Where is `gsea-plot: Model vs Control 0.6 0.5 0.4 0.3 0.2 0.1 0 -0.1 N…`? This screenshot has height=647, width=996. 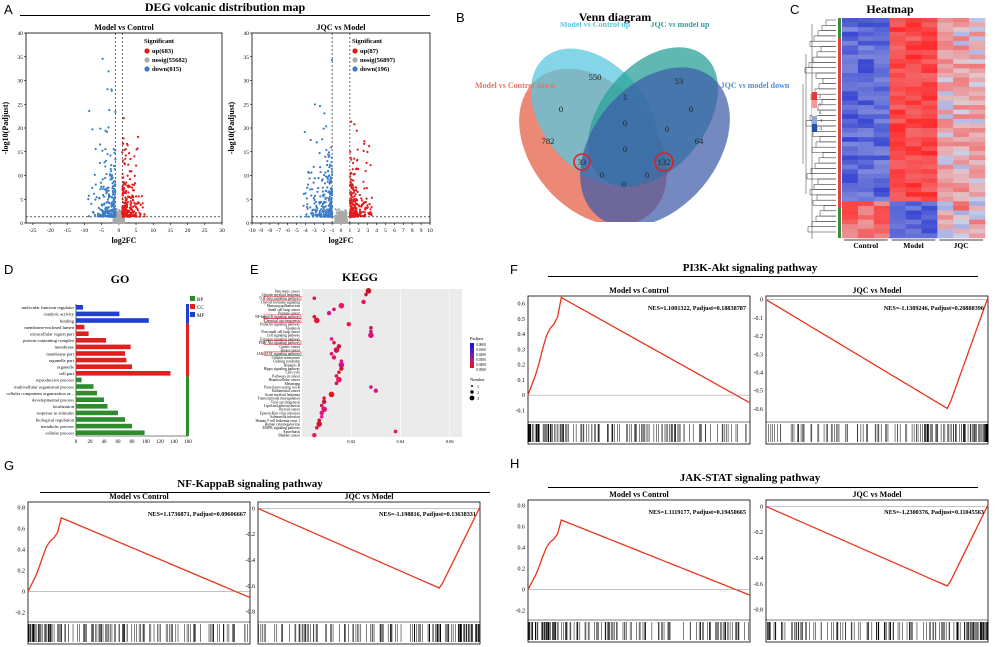
gsea-plot: Model vs Control 0.6 0.5 0.4 0.3 0.2 0.1 0 -0.1 N… is located at coordinates (633, 365).